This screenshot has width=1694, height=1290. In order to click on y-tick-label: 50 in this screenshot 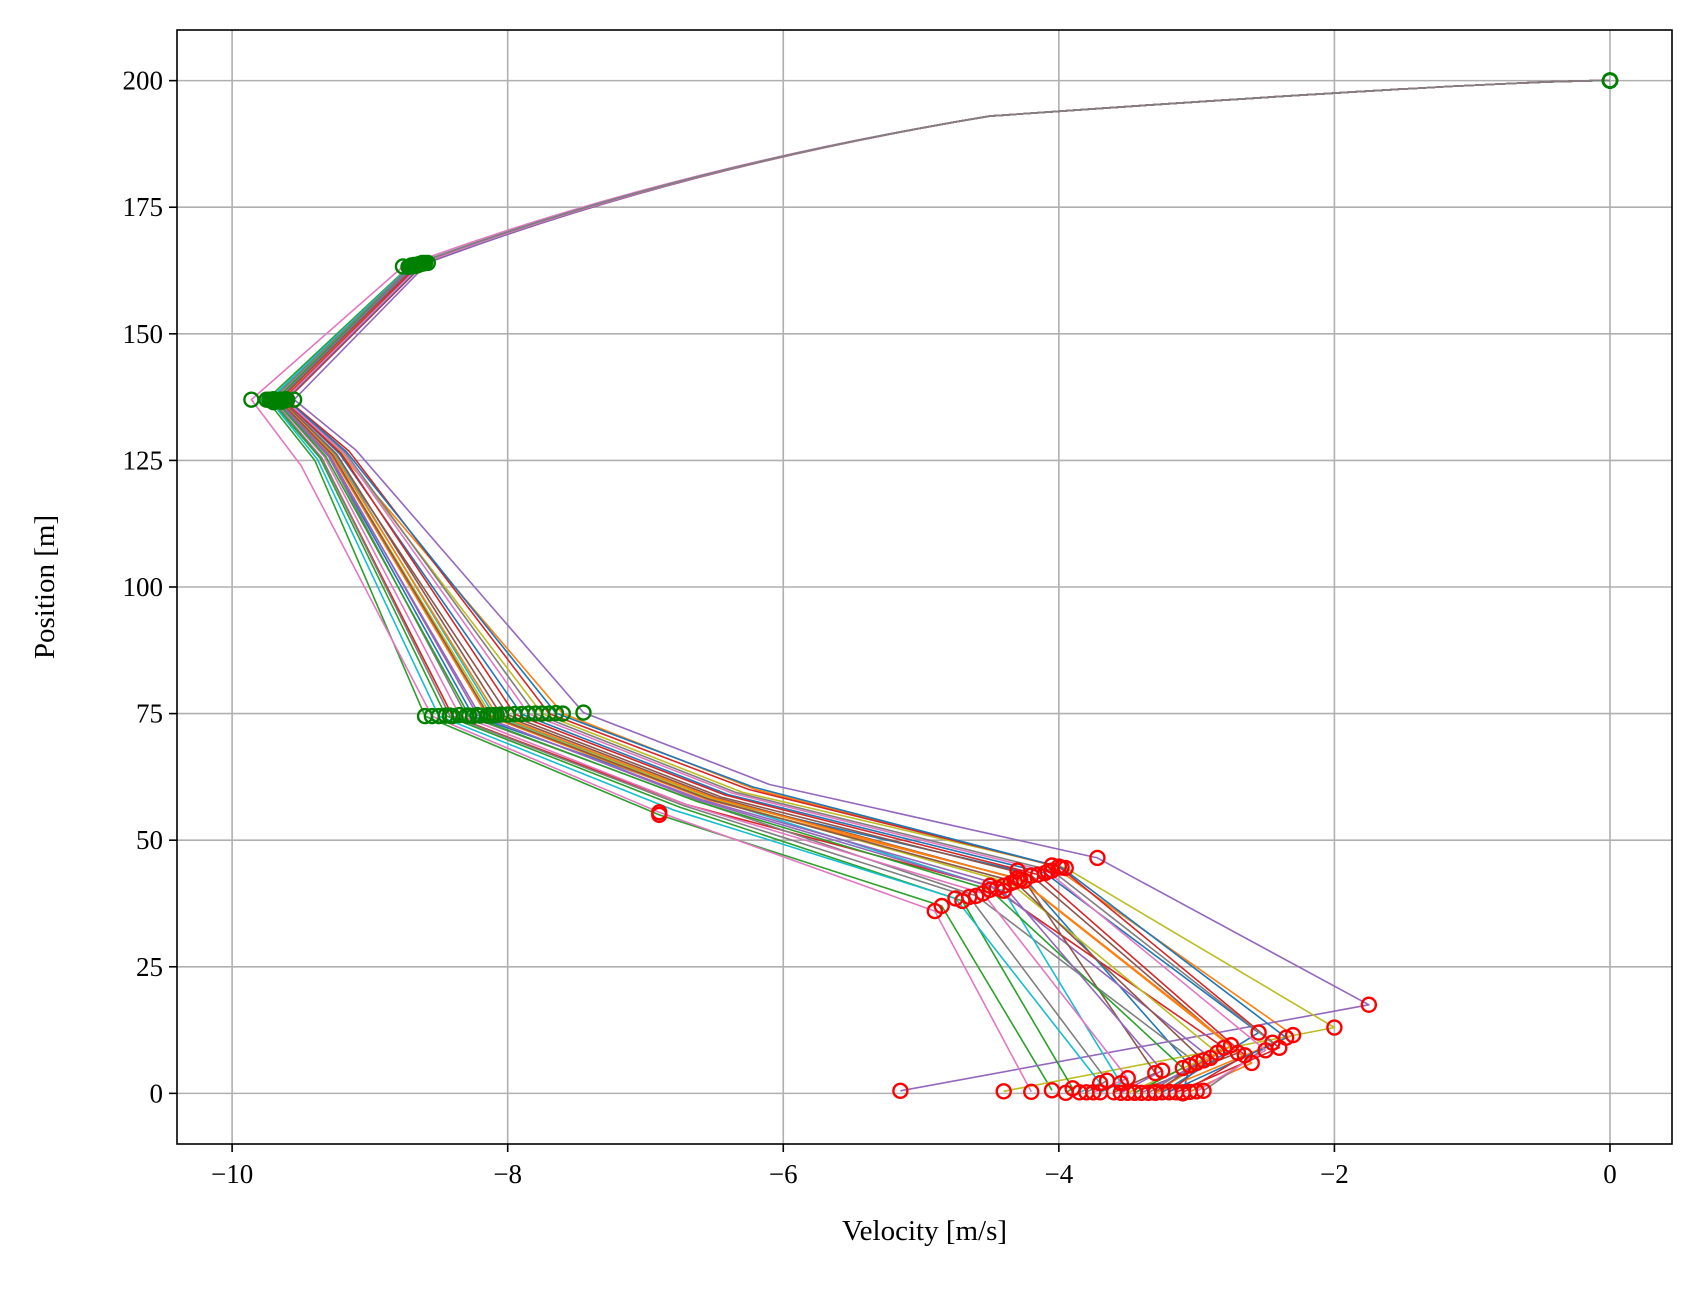, I will do `click(149, 840)`.